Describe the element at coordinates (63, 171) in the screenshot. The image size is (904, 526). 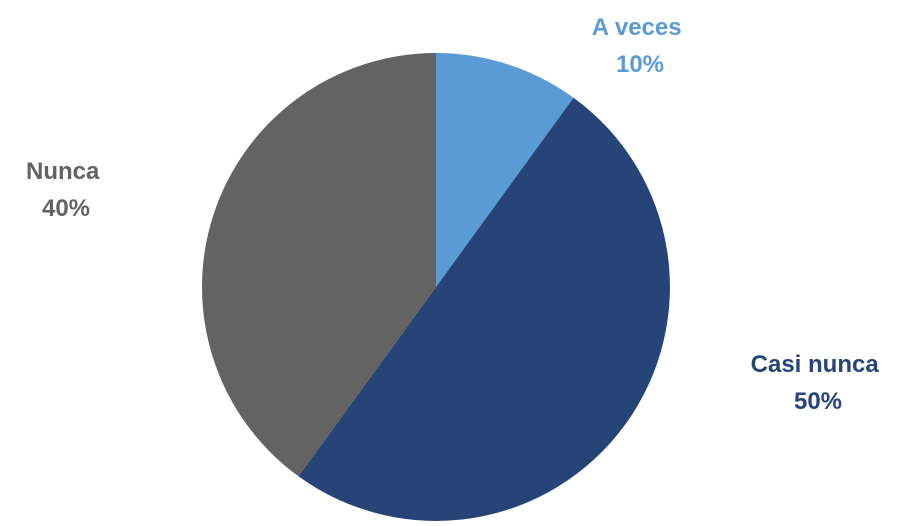
I see `label-nunca-name: Nunca` at that location.